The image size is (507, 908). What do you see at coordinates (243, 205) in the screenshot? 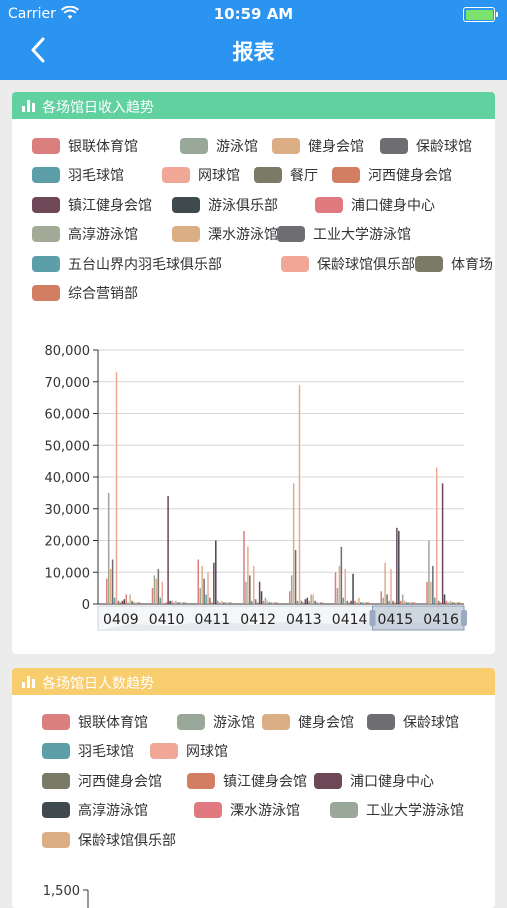
I see `legend-label: 游泳俱乐部` at bounding box center [243, 205].